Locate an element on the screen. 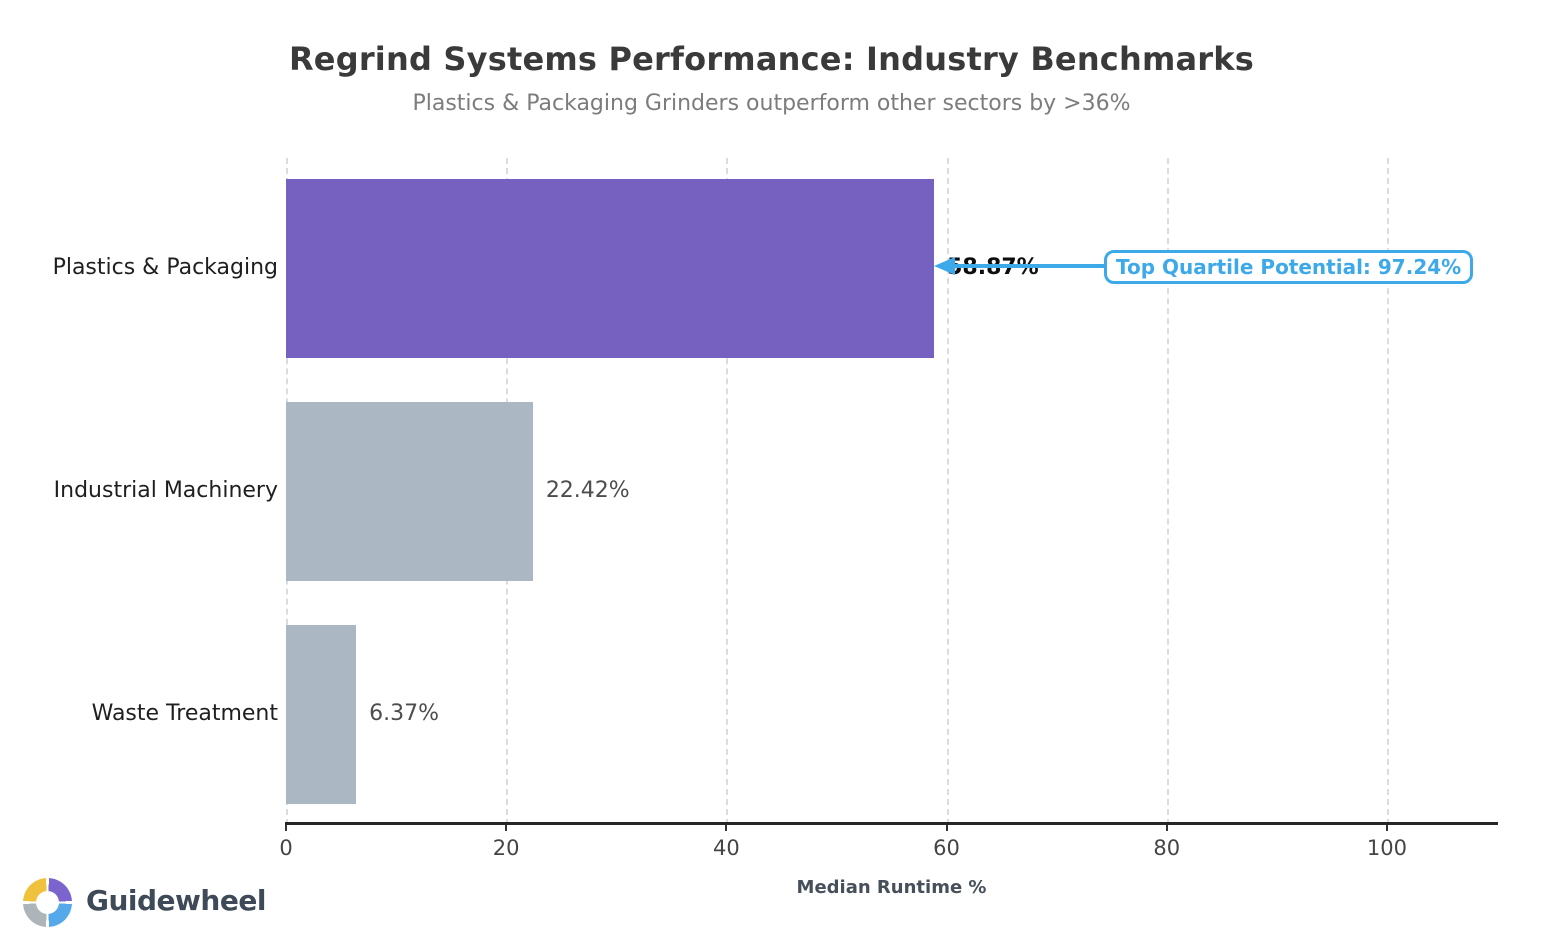 This screenshot has height=946, width=1543. brand-name: Guidewheel is located at coordinates (176, 900).